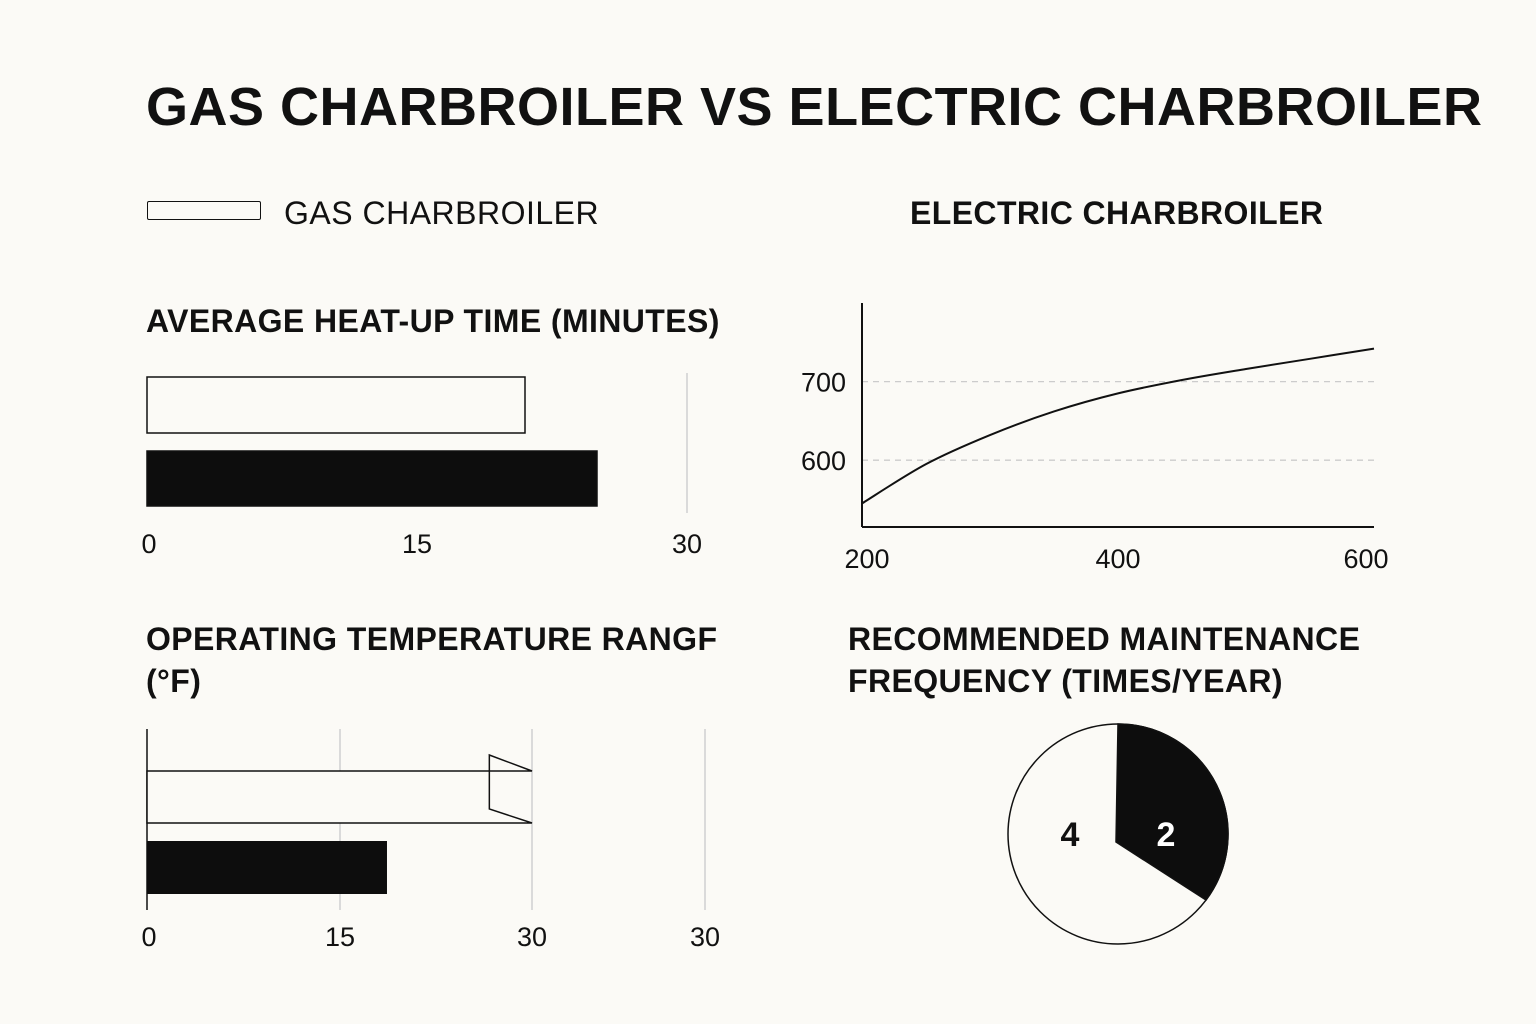 The image size is (1536, 1024). What do you see at coordinates (433, 321) in the screenshot?
I see `heatup-chart-title: AVERAGE HEAT-UP TIME (MINUTES)` at bounding box center [433, 321].